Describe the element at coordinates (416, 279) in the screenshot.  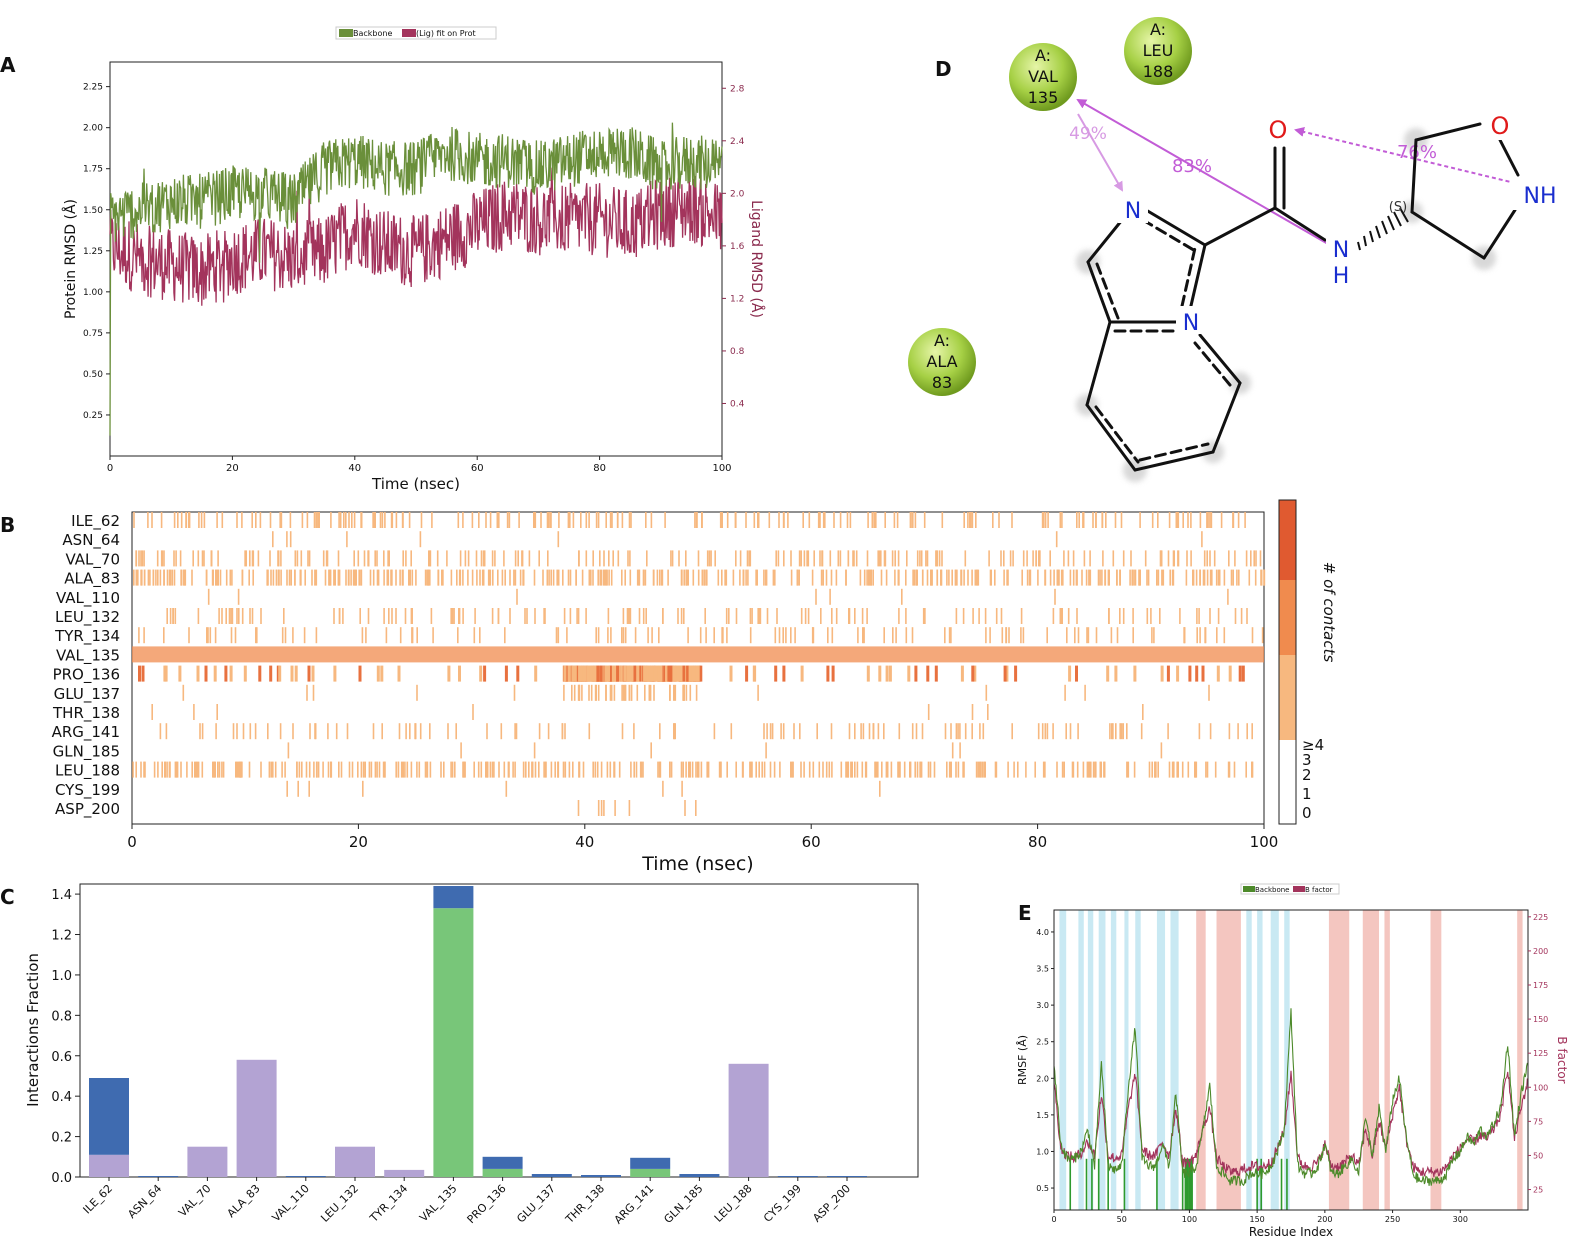
I see `series-line-backbone` at that location.